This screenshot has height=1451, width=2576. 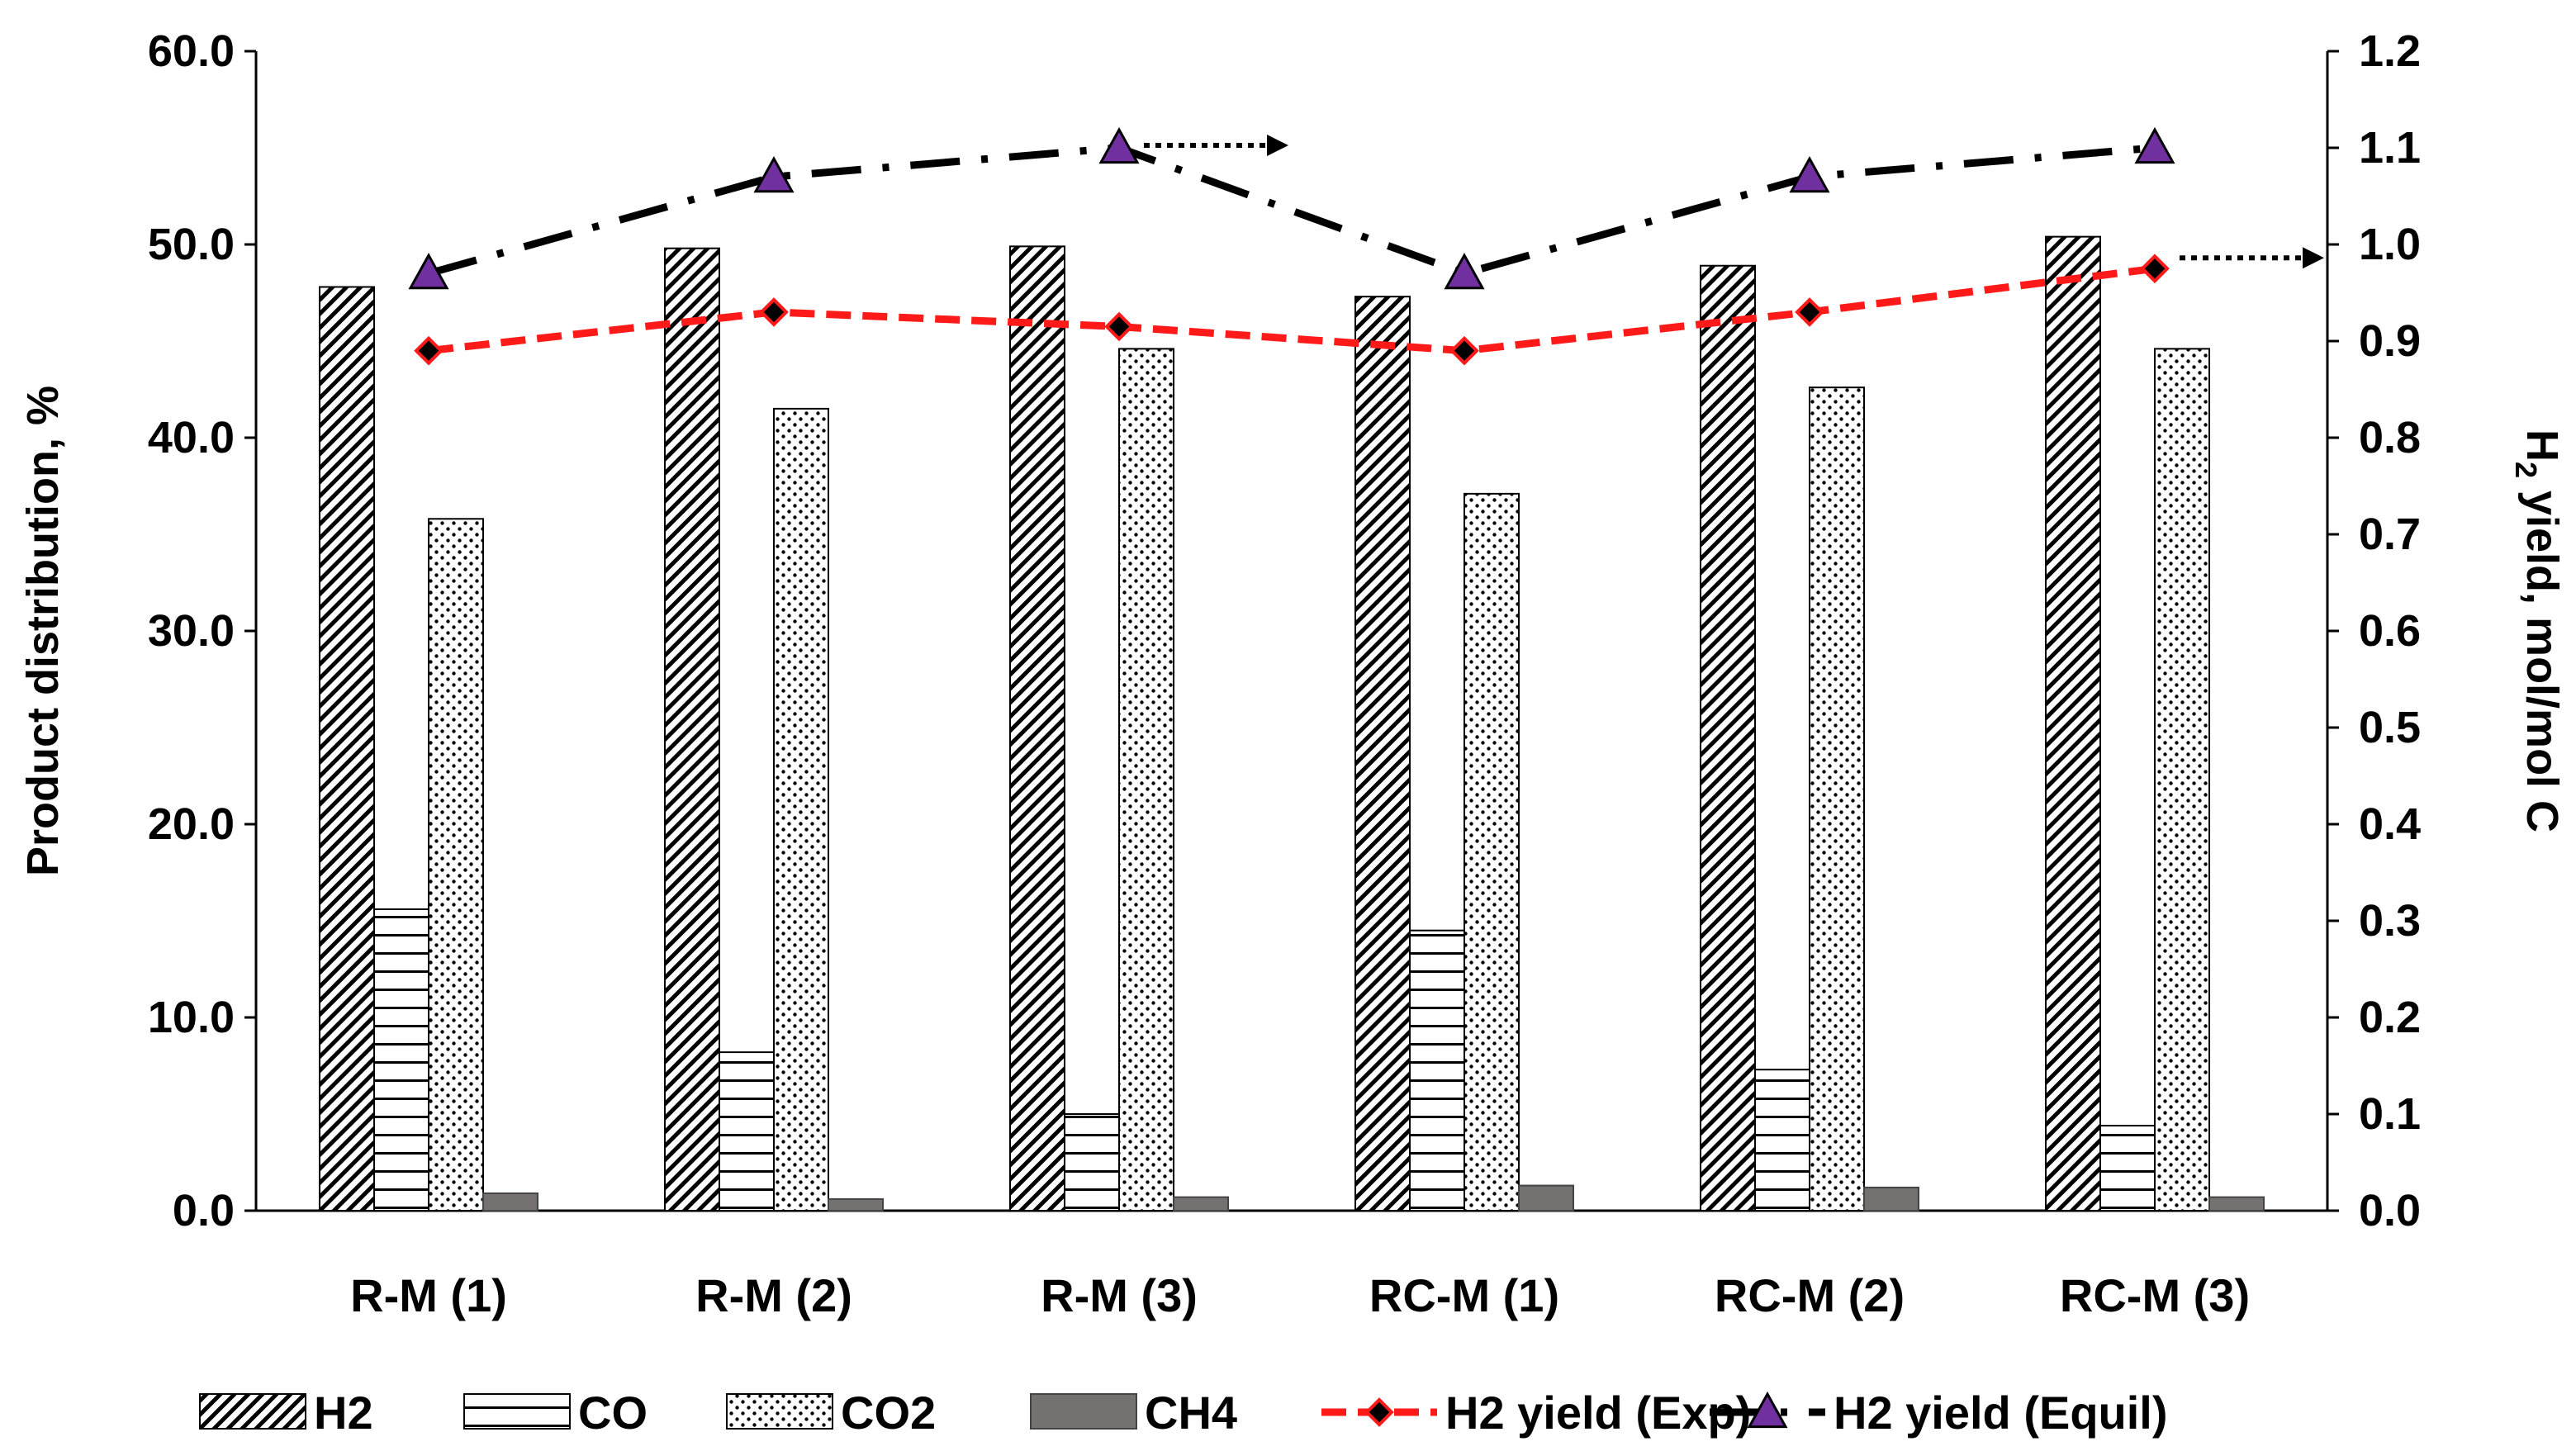 I want to click on legend-item-h2-yield-exp: H2 yield (Exp), so click(x=1536, y=1413).